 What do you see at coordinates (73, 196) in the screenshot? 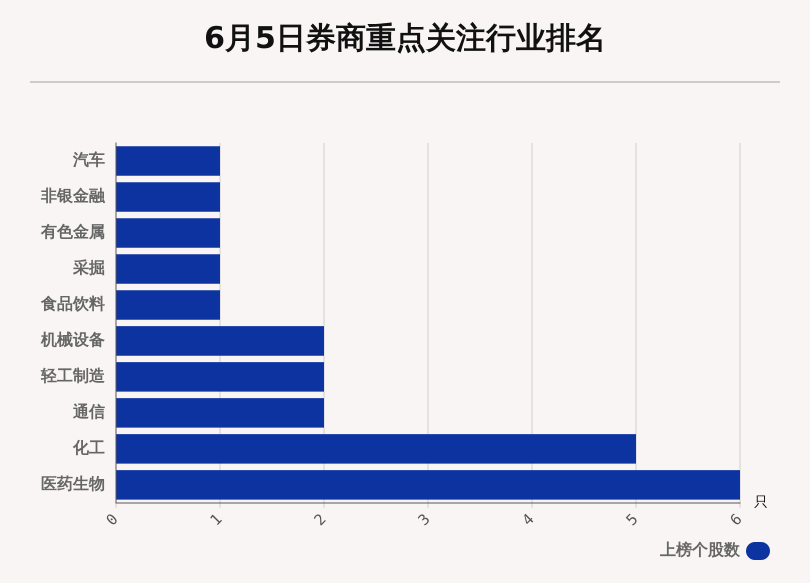
I see `y-tick-label: 非银金融` at bounding box center [73, 196].